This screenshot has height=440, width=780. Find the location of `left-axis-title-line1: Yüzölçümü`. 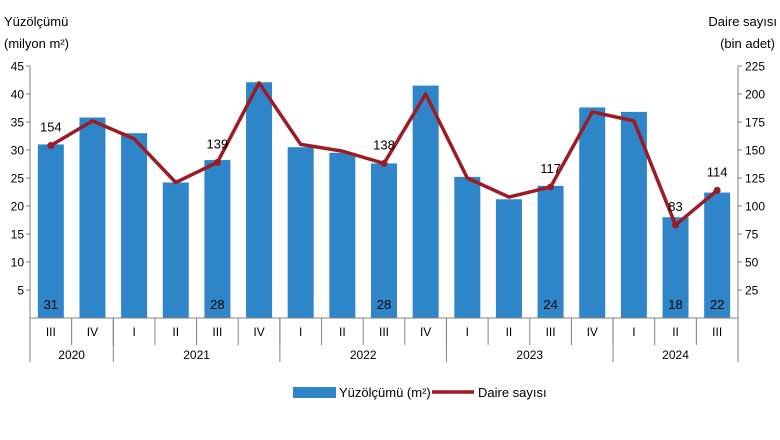

left-axis-title-line1: Yüzölçümü is located at coordinates (36, 21).